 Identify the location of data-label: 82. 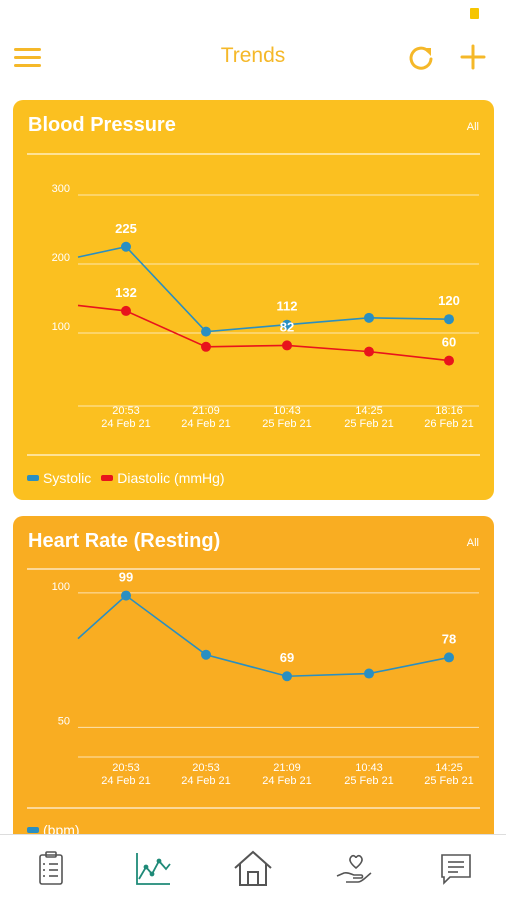
(287, 326).